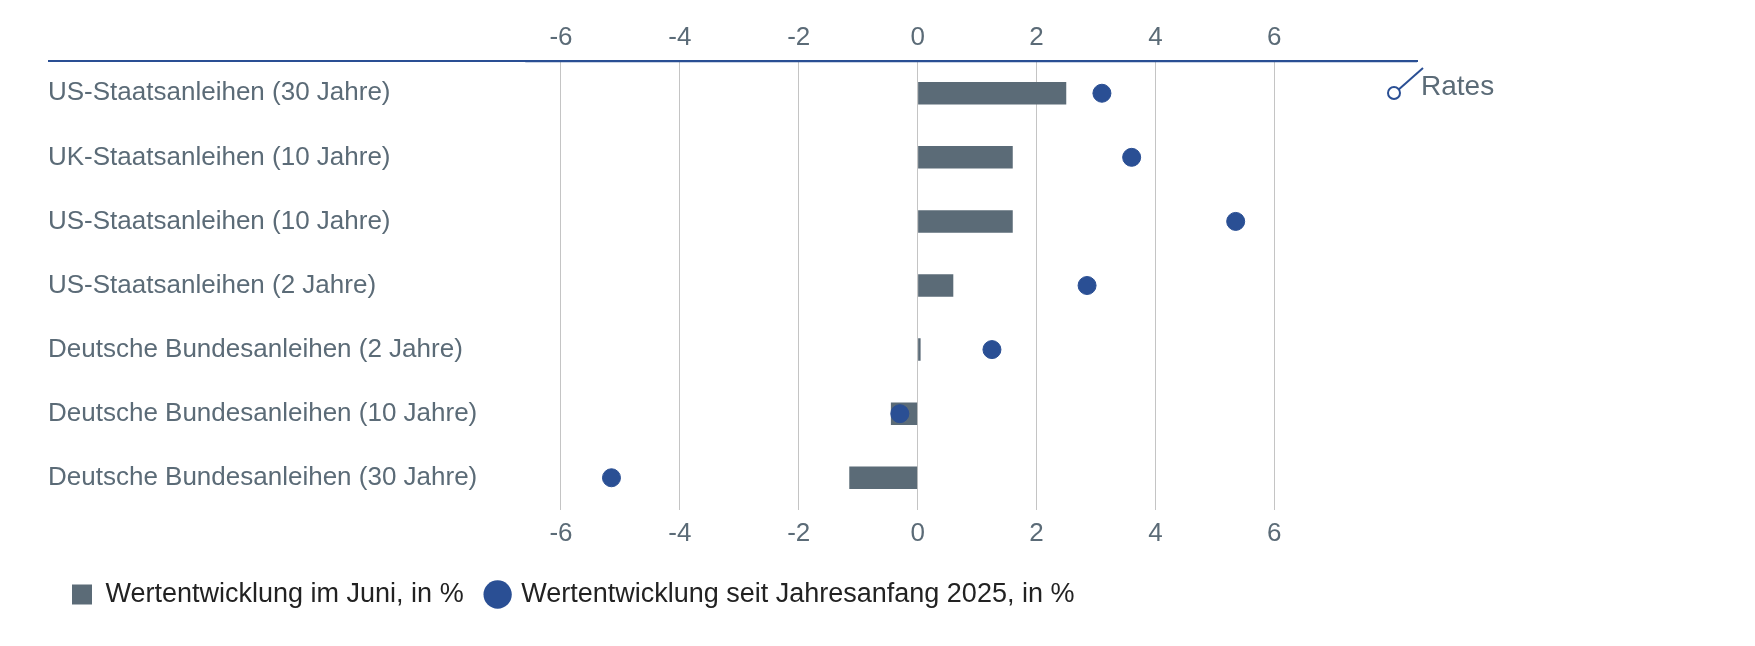 The image size is (1755, 646). What do you see at coordinates (263, 475) in the screenshot?
I see `y-tick-label: Deutsche Bundesanleihen (30 Jahre)` at bounding box center [263, 475].